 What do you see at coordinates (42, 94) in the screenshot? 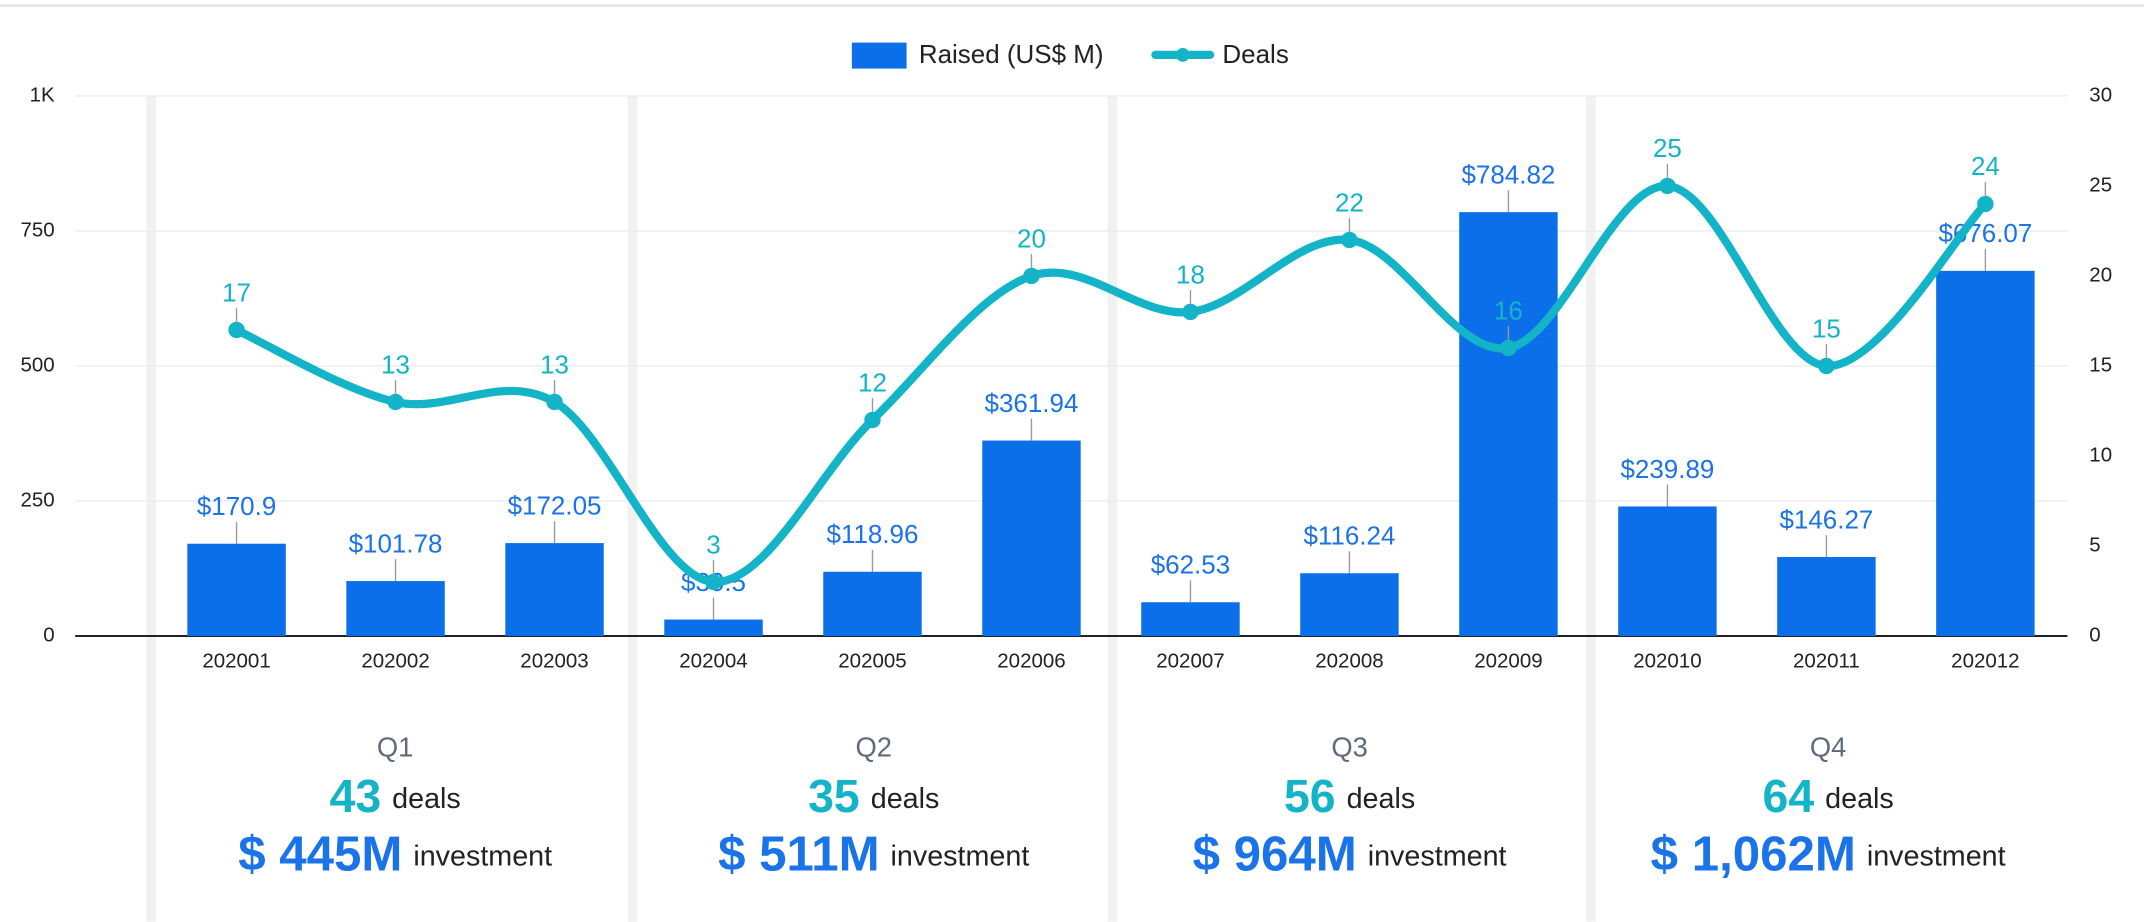
I see `y-tick-label: 1K` at bounding box center [42, 94].